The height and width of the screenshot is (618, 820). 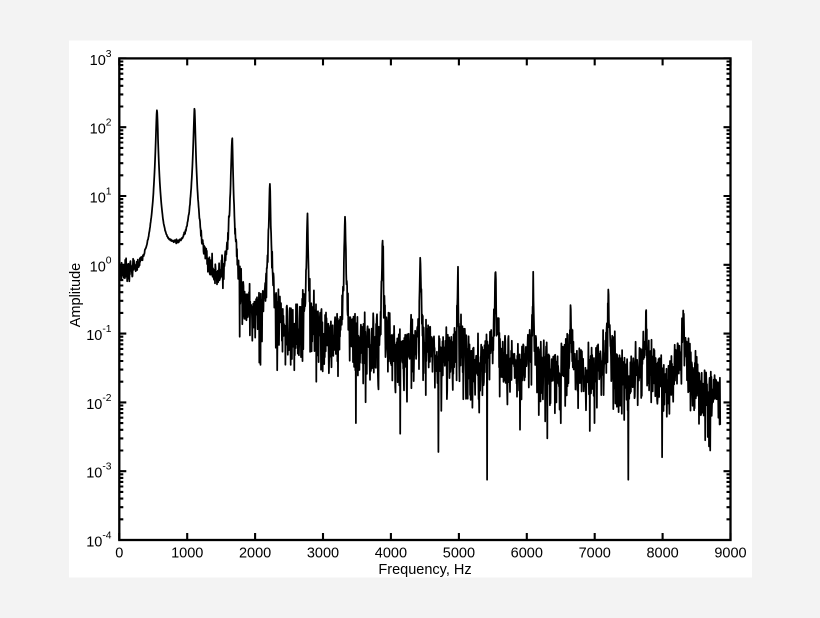 What do you see at coordinates (391, 554) in the screenshot?
I see `svg-text: 4000` at bounding box center [391, 554].